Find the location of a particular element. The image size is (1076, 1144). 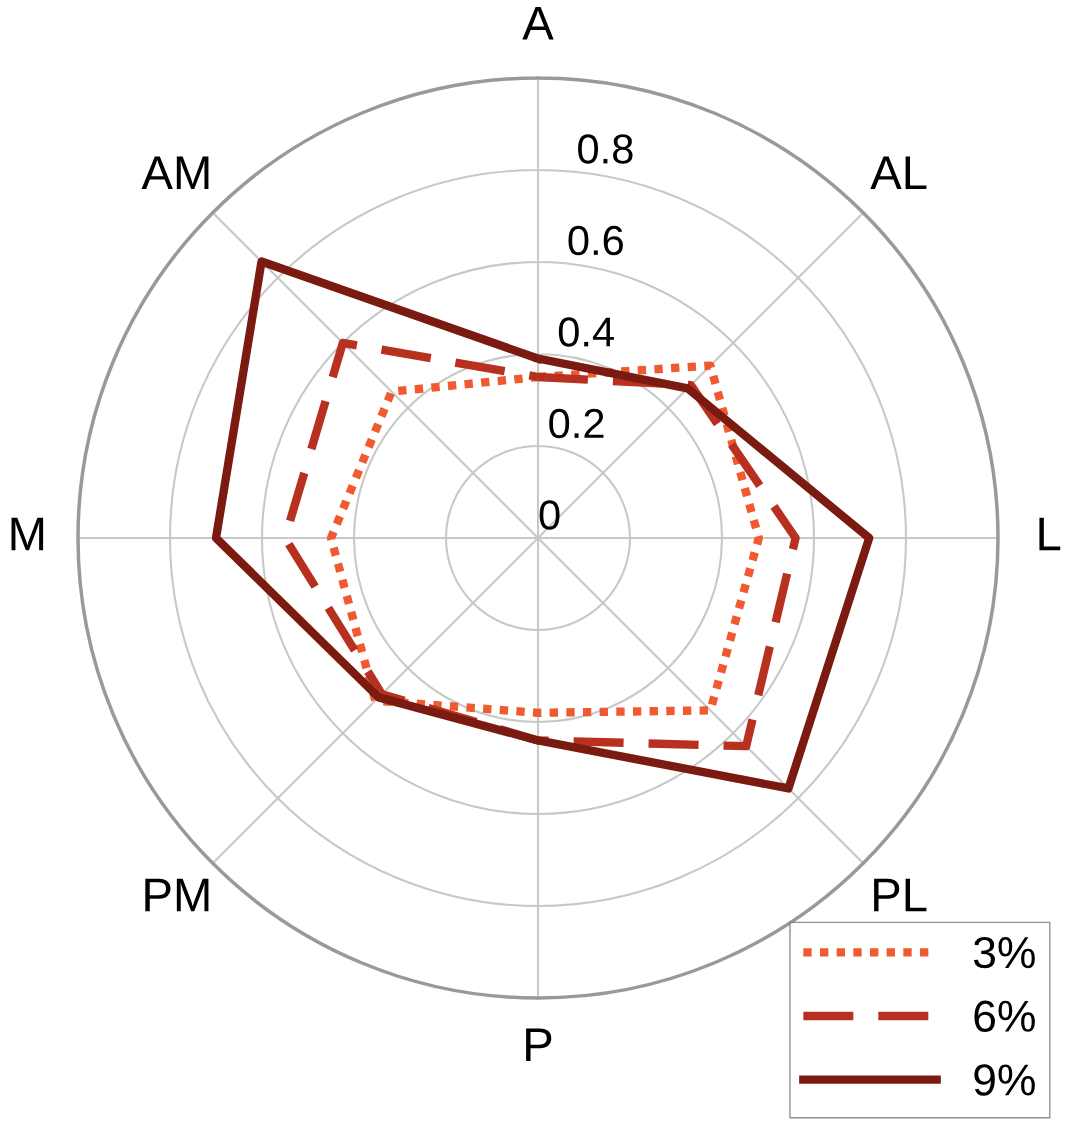

legend-label: 6% is located at coordinates (1004, 1016).